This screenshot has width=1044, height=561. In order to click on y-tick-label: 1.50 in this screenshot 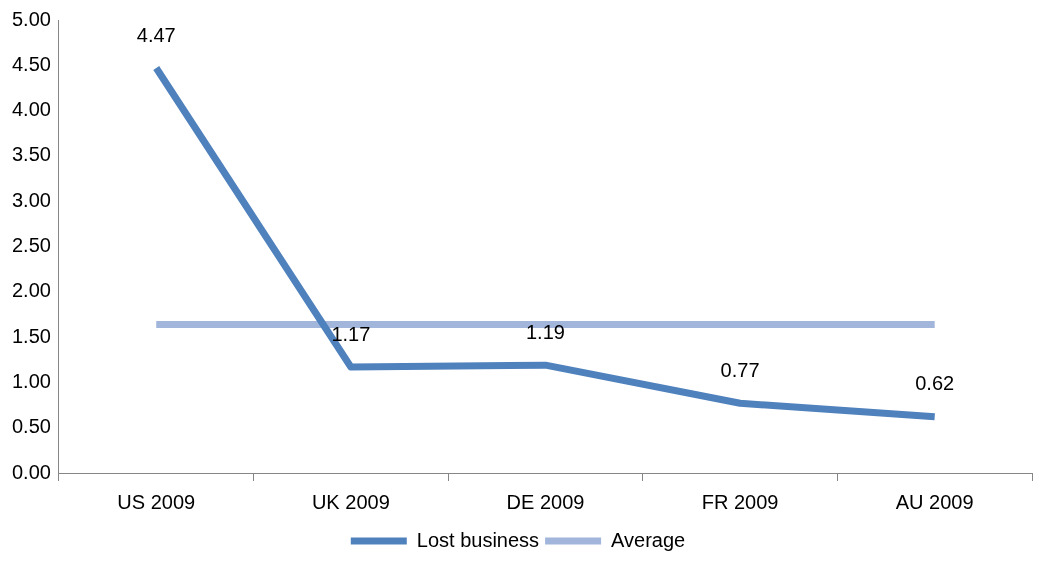, I will do `click(31, 335)`.